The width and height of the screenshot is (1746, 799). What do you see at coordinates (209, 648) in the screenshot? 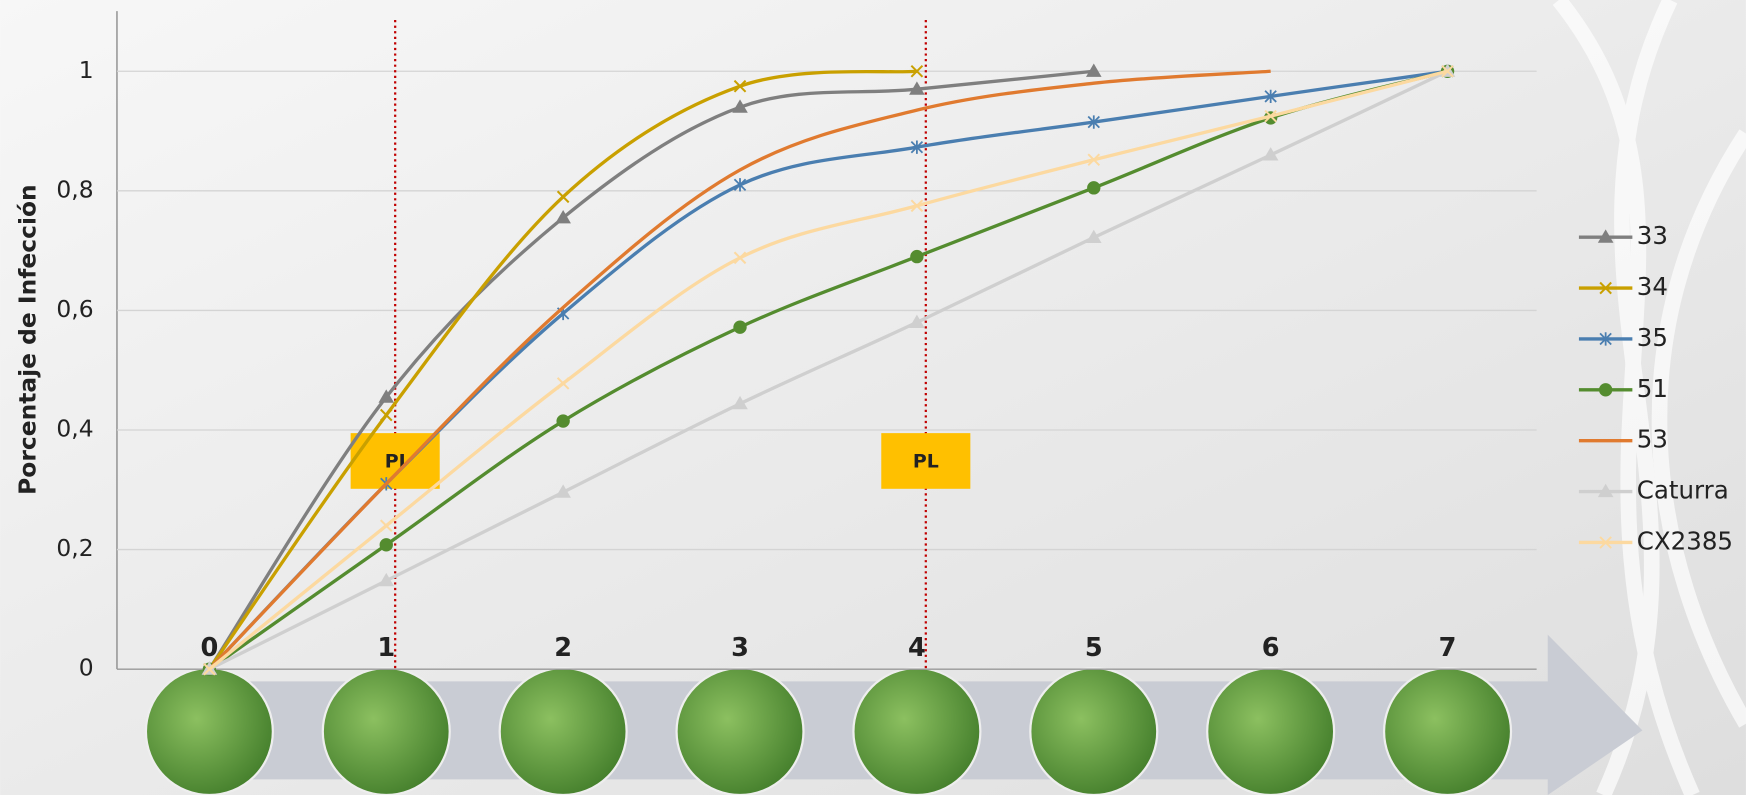
I see `x-tick-label: 0` at bounding box center [209, 648].